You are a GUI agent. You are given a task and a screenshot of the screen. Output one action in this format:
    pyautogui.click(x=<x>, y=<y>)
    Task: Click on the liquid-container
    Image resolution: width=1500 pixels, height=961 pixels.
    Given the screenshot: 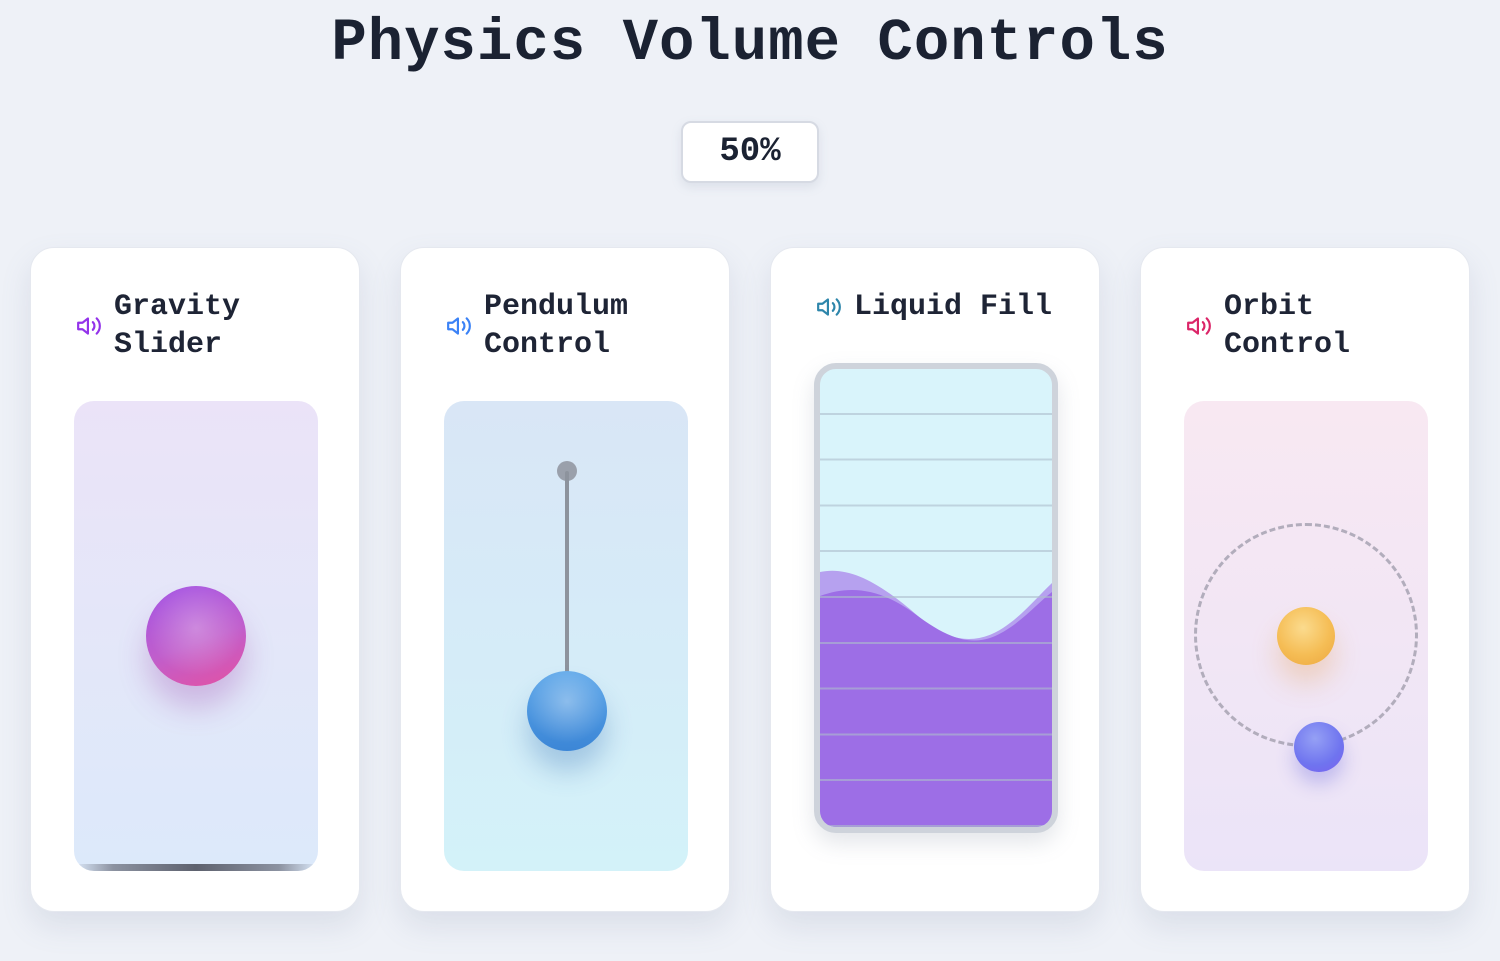 What is the action you would take?
    pyautogui.click(x=936, y=598)
    